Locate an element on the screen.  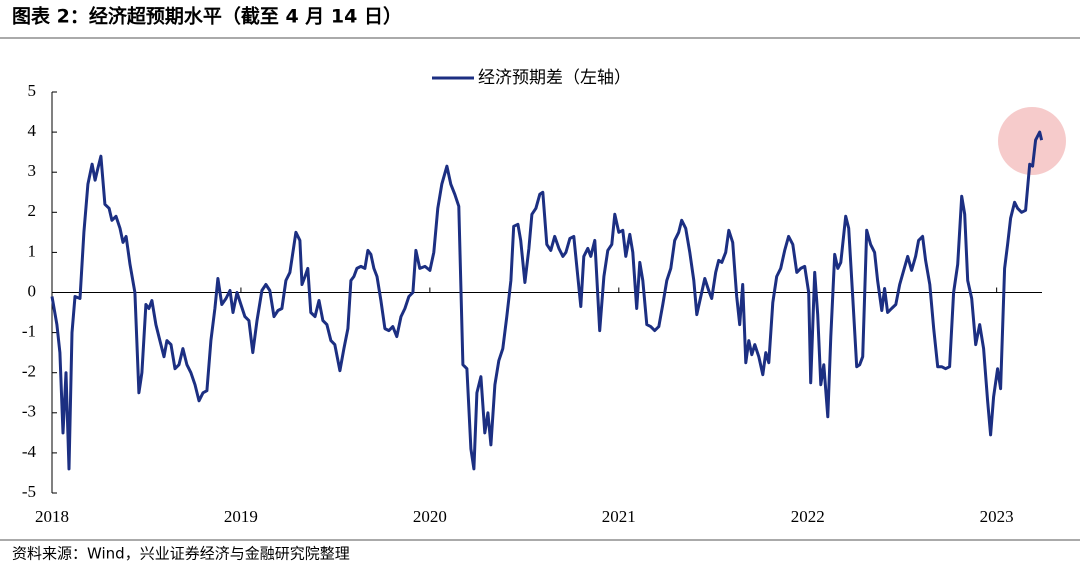
source-note: 资料来源：Wind，兴业证券经济与金融研究院整理 is located at coordinates (181, 554).